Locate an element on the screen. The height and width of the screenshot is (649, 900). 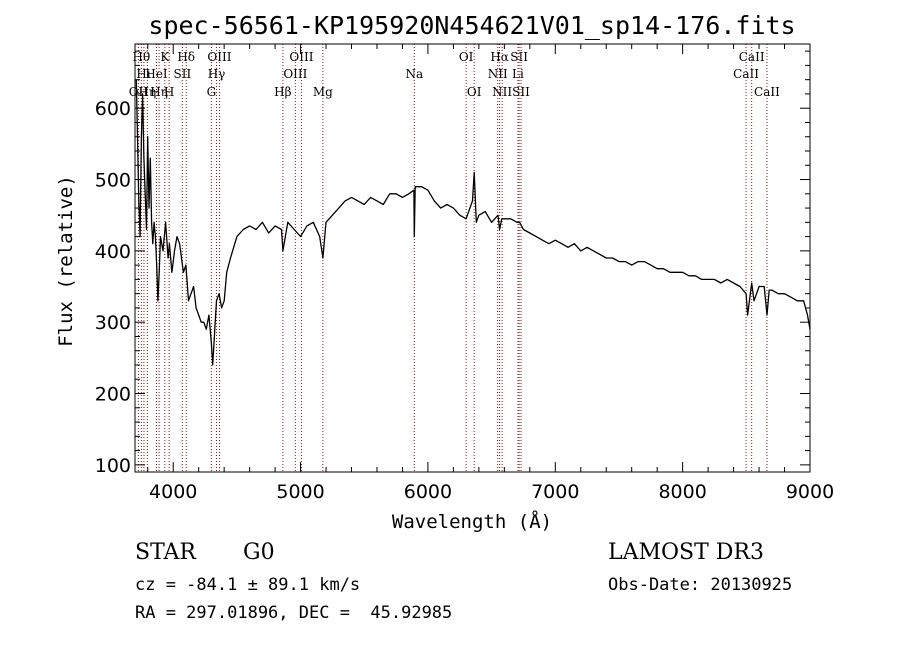
y-tick-label: 200 is located at coordinates (113, 395).